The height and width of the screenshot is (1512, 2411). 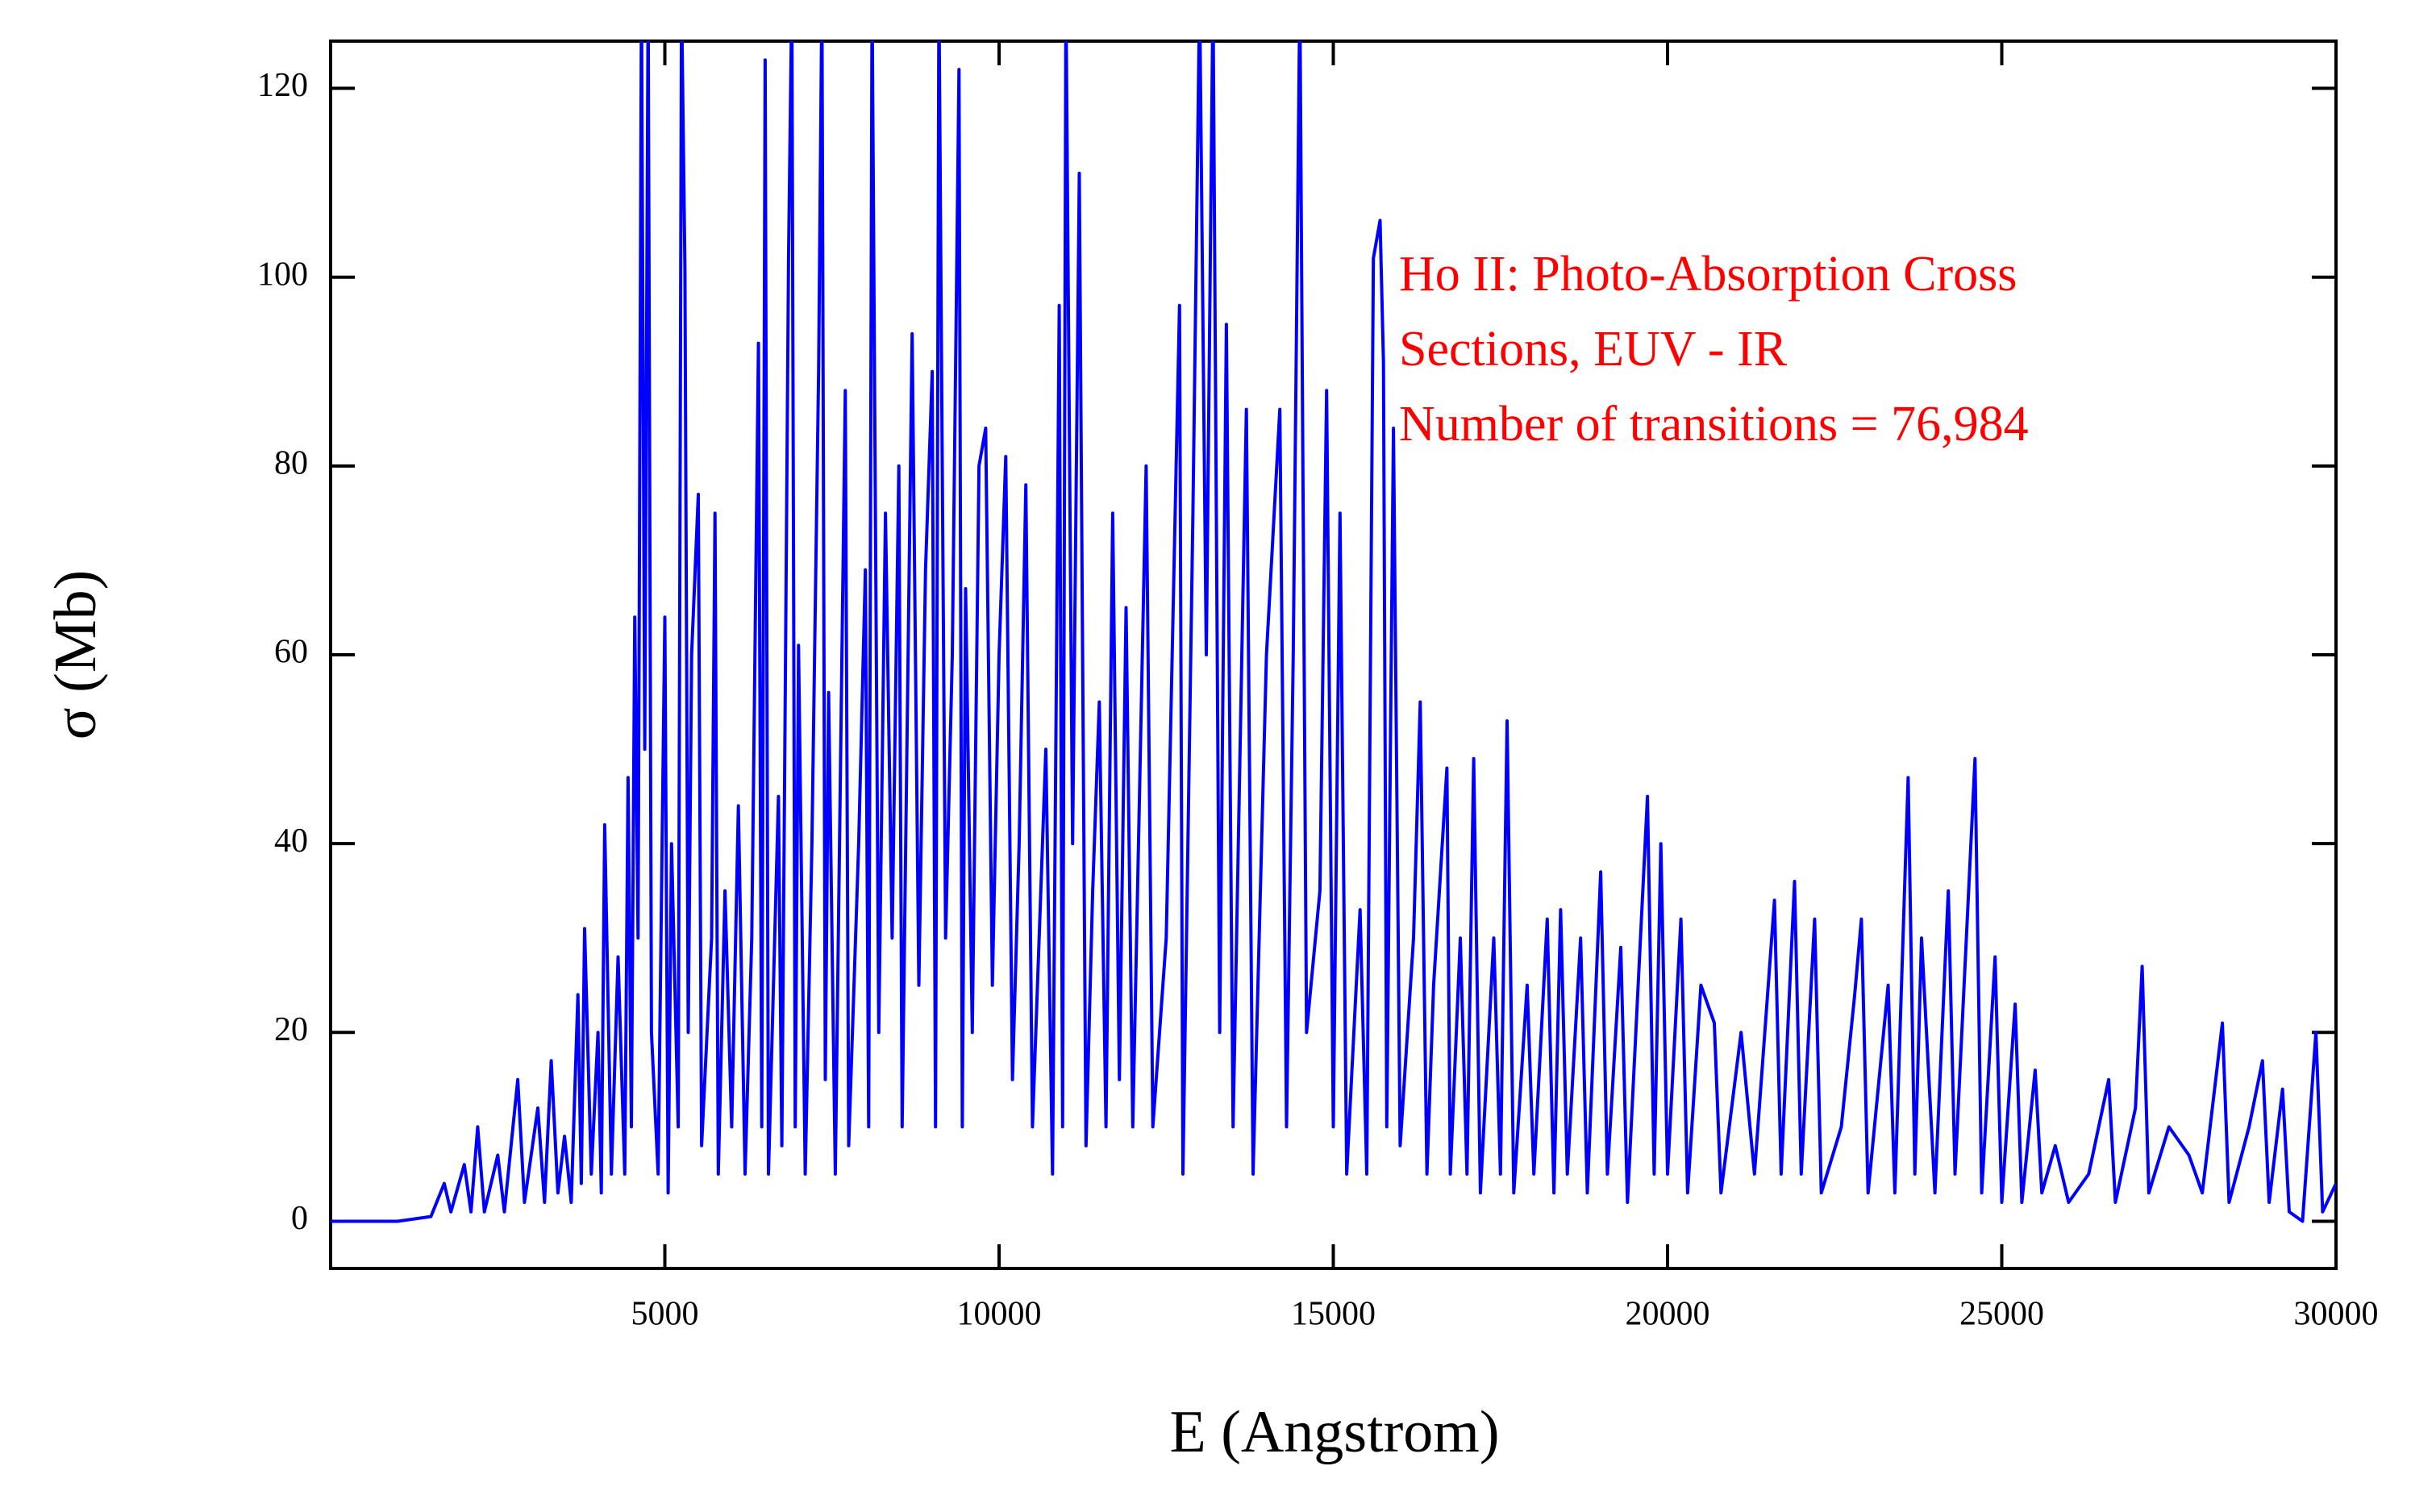 I want to click on annotation: Ho II: Photo-Absorption Cross, so click(x=1708, y=274).